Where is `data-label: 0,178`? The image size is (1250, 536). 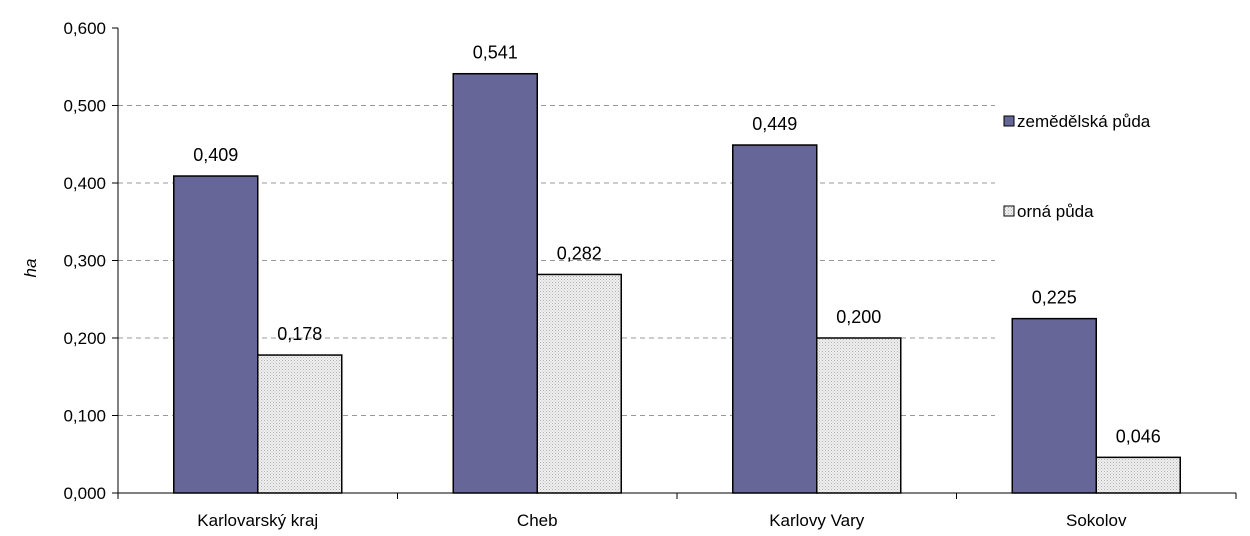 data-label: 0,178 is located at coordinates (299, 334).